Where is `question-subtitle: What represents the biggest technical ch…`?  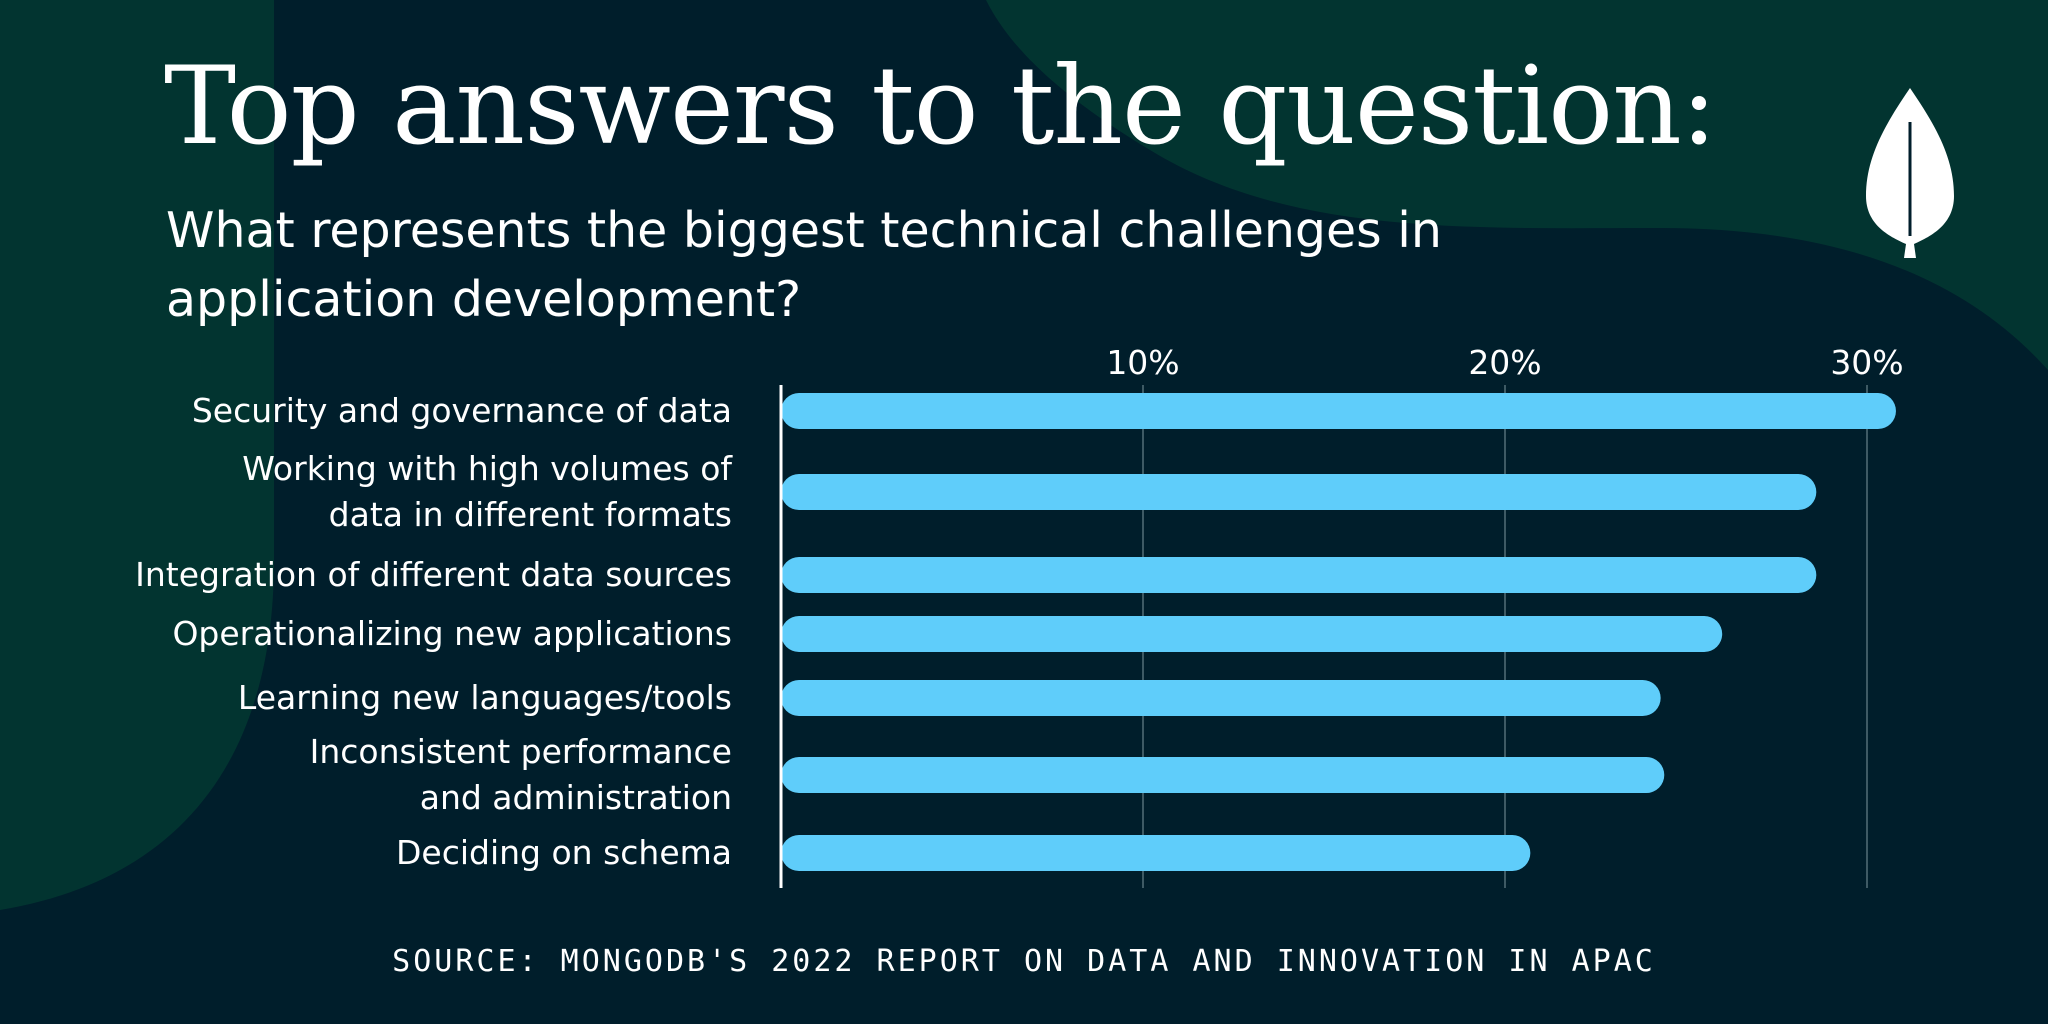 question-subtitle: What represents the biggest technical ch… is located at coordinates (804, 265).